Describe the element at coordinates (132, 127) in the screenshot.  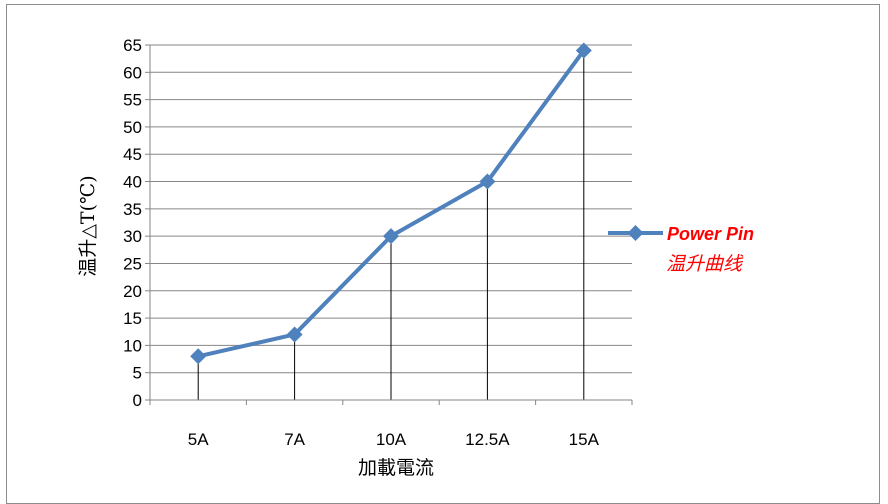
I see `y-tick-label: 50` at that location.